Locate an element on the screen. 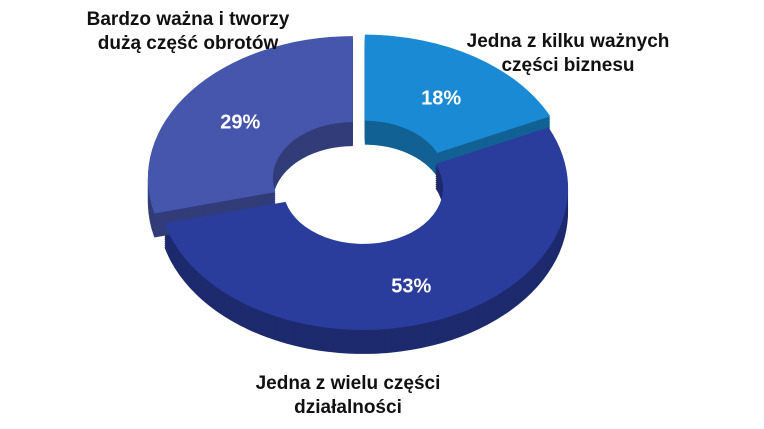  category-label: Jedna z kilku ważnych części biznesu is located at coordinates (568, 53).